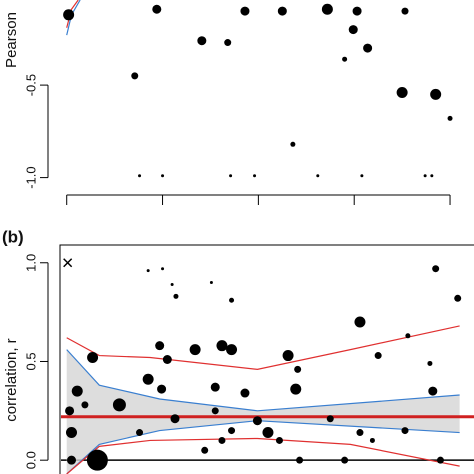  Describe the element at coordinates (30, 460) in the screenshot. I see `y-tick-label: 0.0` at that location.